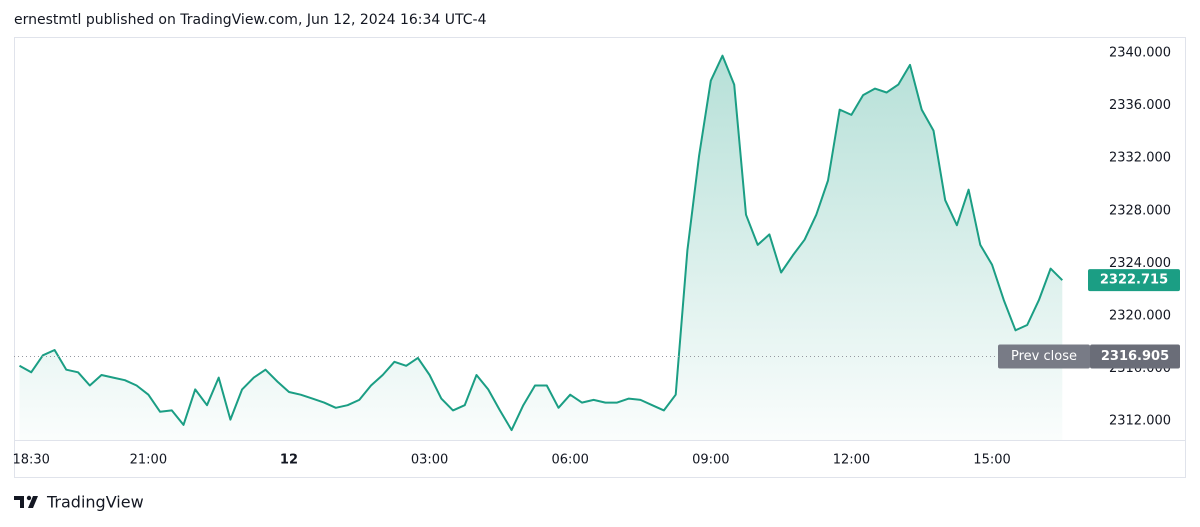  I want to click on last-price-label: 2322.715, so click(1134, 280).